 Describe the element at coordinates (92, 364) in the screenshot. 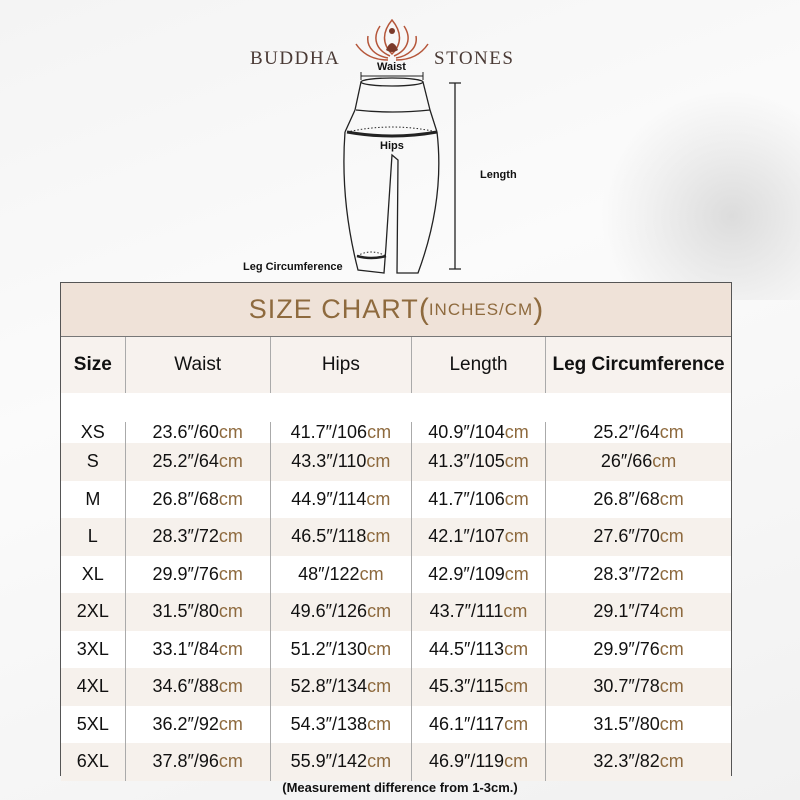

I see `header-size: Size` at that location.